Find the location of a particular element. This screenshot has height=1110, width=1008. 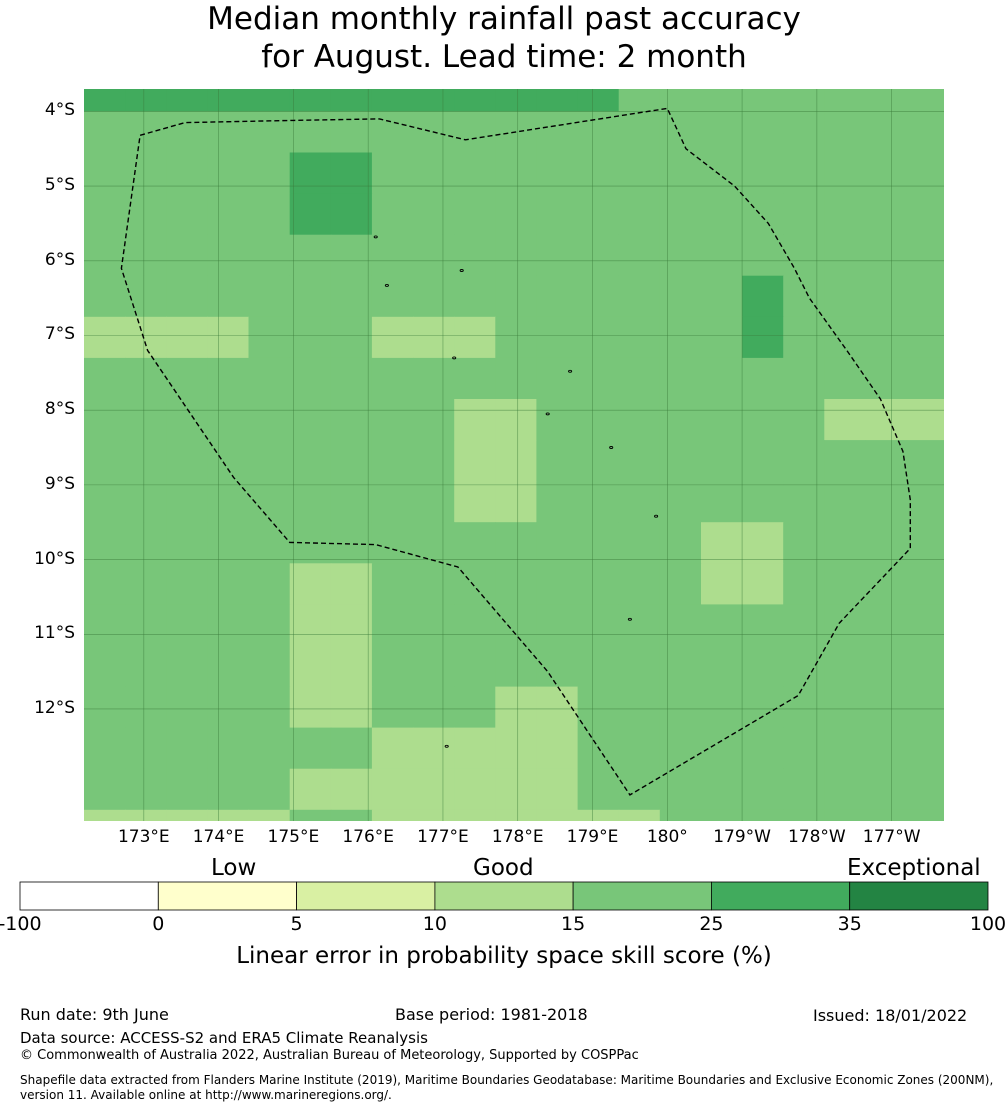

colorbar-segment is located at coordinates (89, 896).